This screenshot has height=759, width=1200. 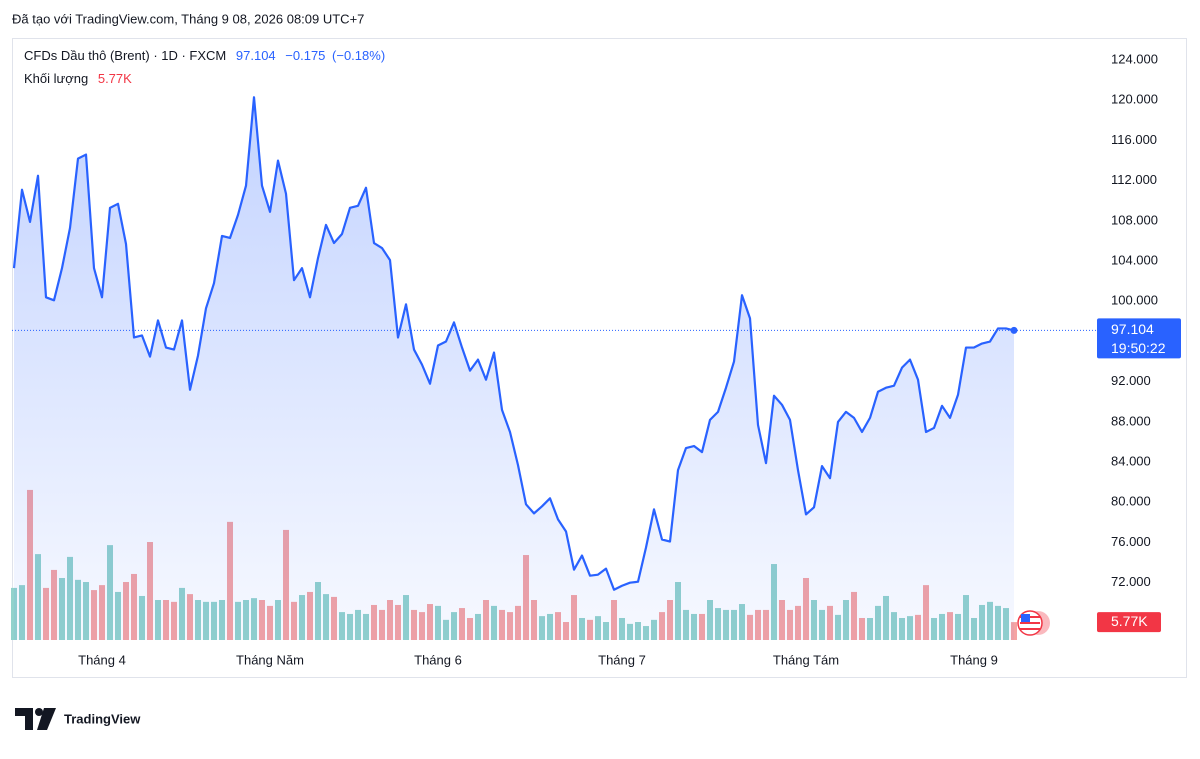 What do you see at coordinates (1139, 338) in the screenshot?
I see `price-label-box` at bounding box center [1139, 338].